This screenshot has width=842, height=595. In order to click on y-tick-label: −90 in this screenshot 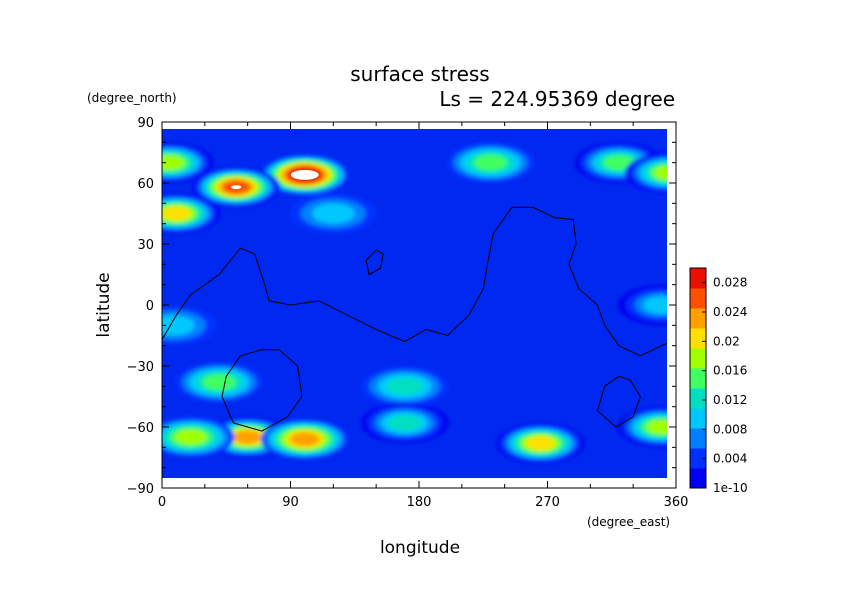, I will do `click(140, 489)`.